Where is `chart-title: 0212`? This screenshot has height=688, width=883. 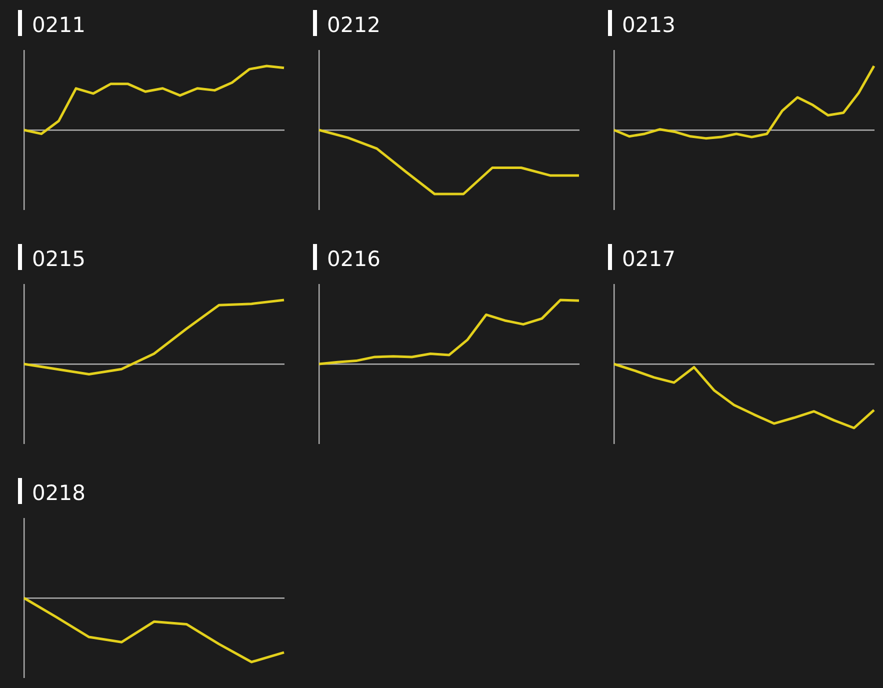
chart-title: 0212 is located at coordinates (353, 25).